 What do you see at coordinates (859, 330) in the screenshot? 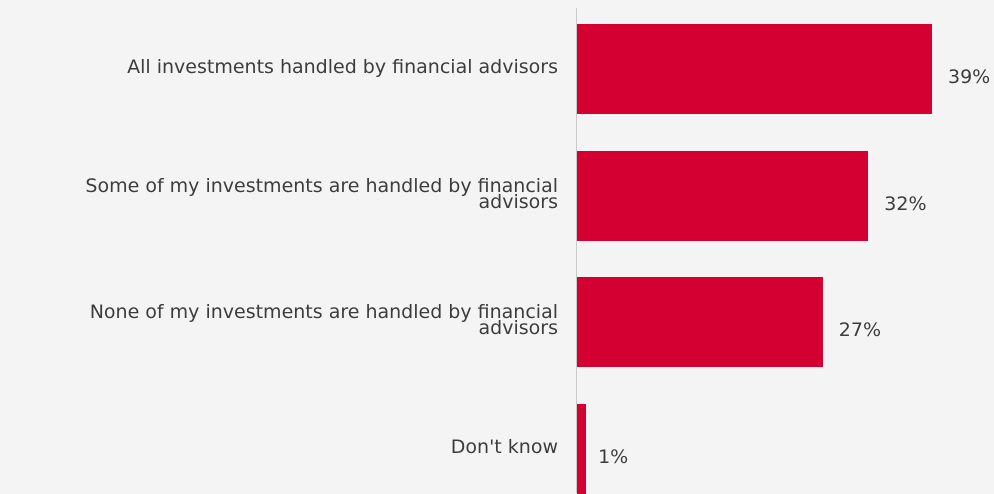
I see `value-label: 27%` at bounding box center [859, 330].